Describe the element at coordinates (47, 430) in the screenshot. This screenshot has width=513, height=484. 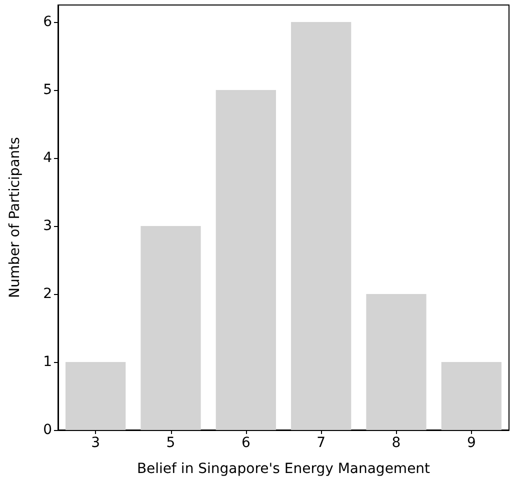
I see `y-tick-label: 0` at that location.